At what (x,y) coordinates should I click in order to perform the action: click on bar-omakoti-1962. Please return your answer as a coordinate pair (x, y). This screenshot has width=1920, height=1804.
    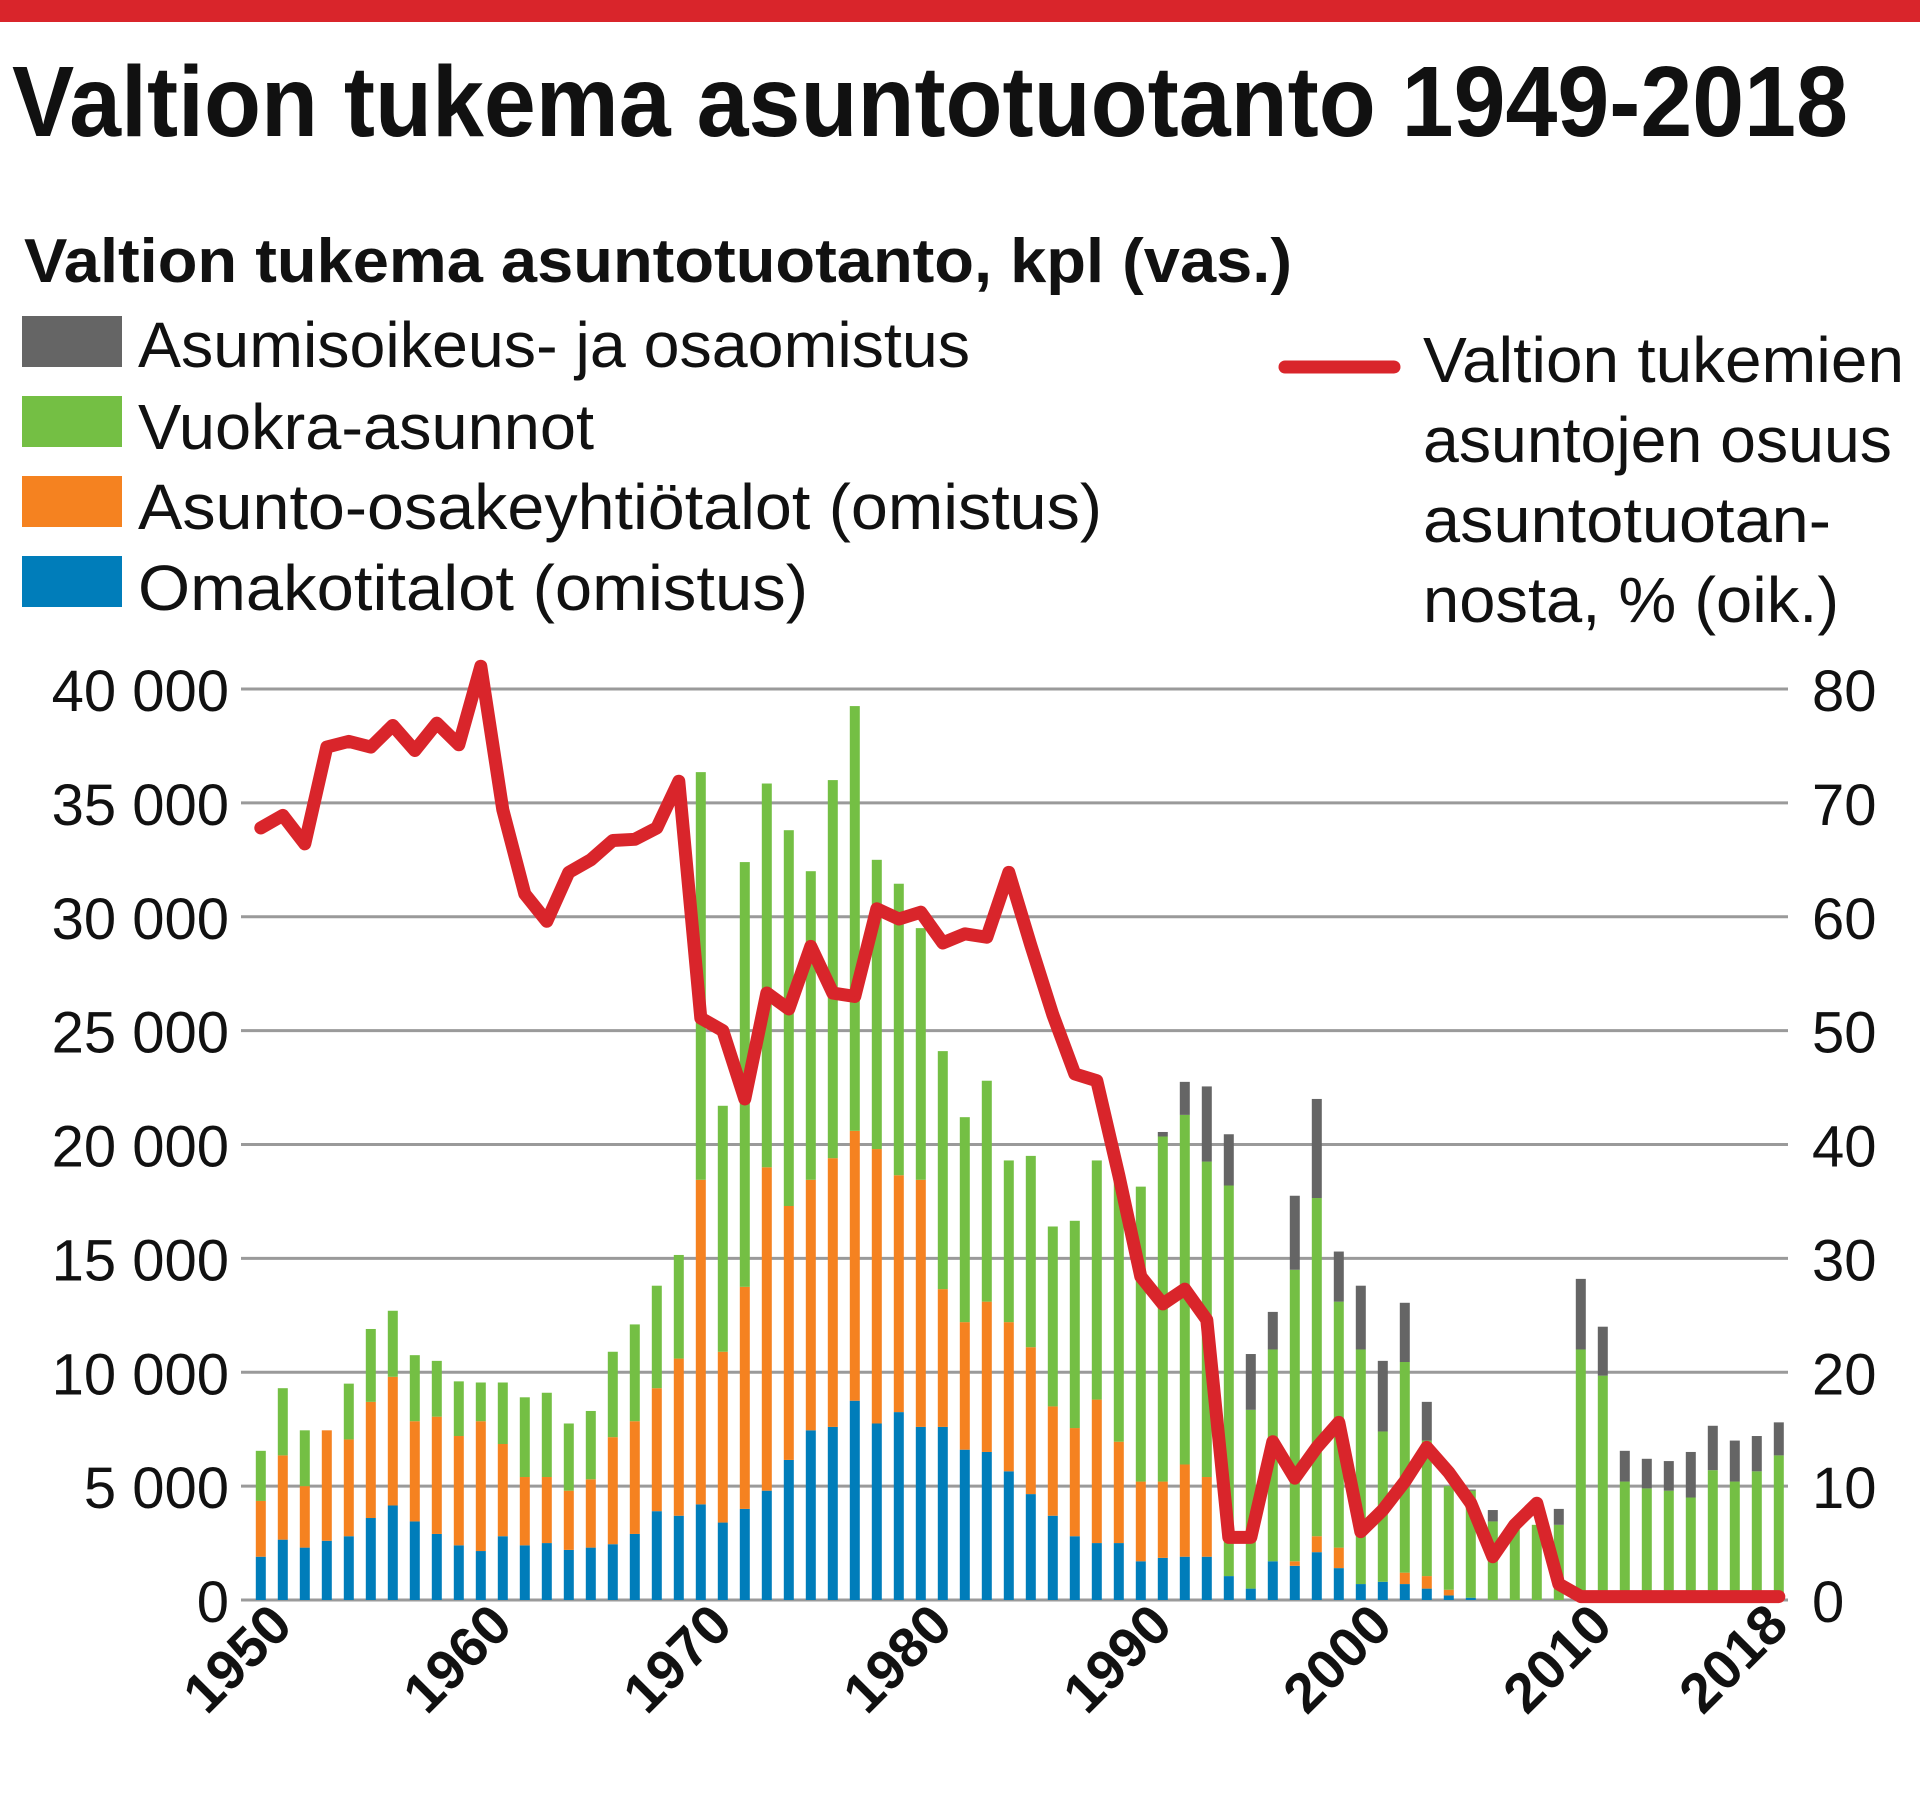
    Looking at the image, I should click on (546, 1571).